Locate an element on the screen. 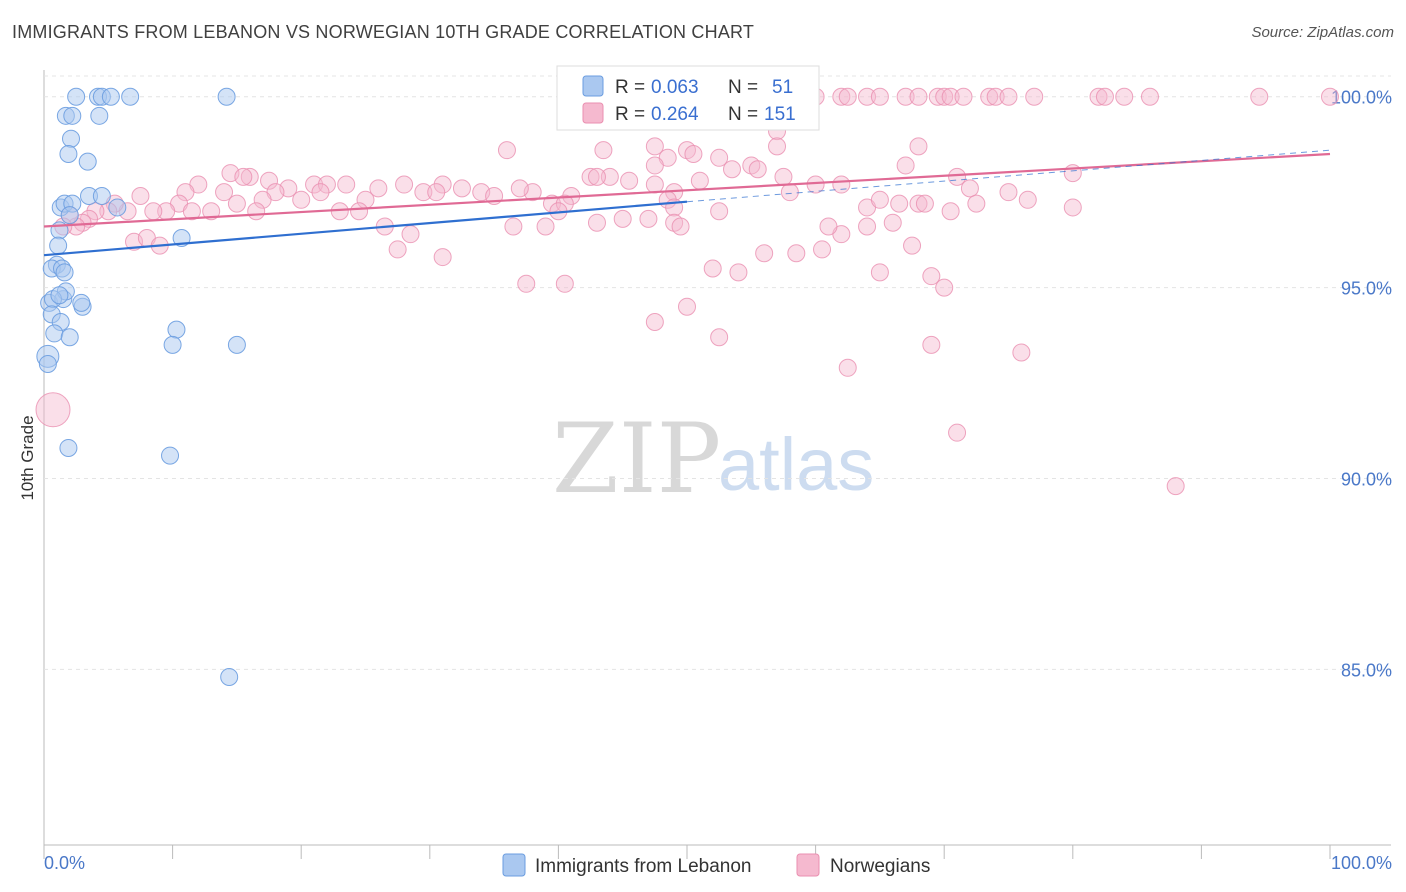 The image size is (1406, 892). watermark-zip: ZIP is located at coordinates (636, 459).